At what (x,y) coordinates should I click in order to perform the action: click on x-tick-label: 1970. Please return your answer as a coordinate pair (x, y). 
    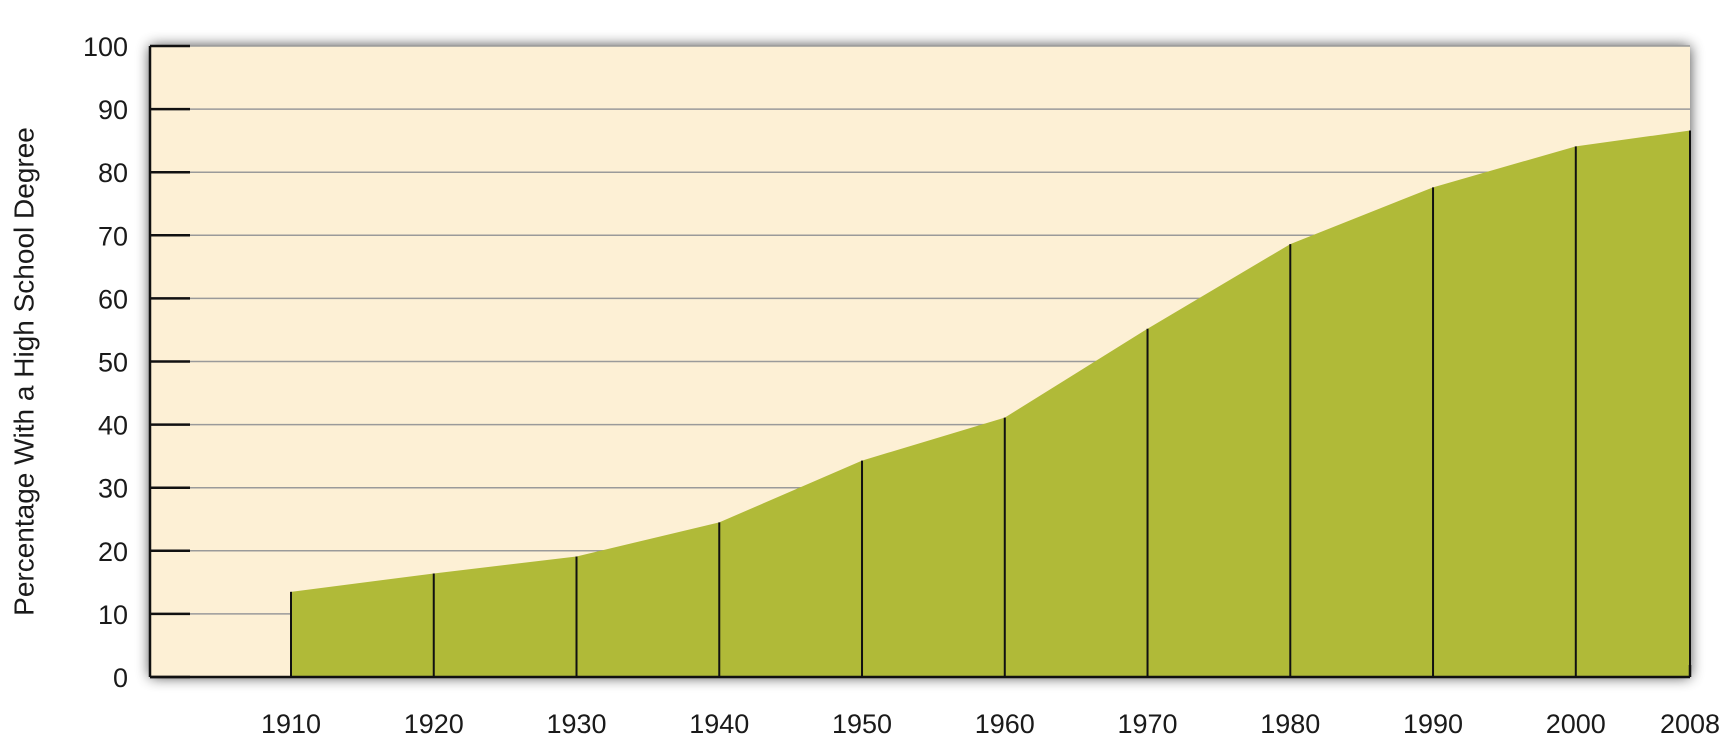
    Looking at the image, I should click on (1147, 724).